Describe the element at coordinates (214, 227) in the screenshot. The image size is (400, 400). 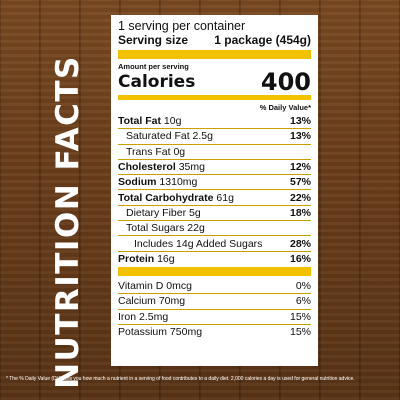
I see `nutrient-row-total-sugars: Total Sugars 22g` at that location.